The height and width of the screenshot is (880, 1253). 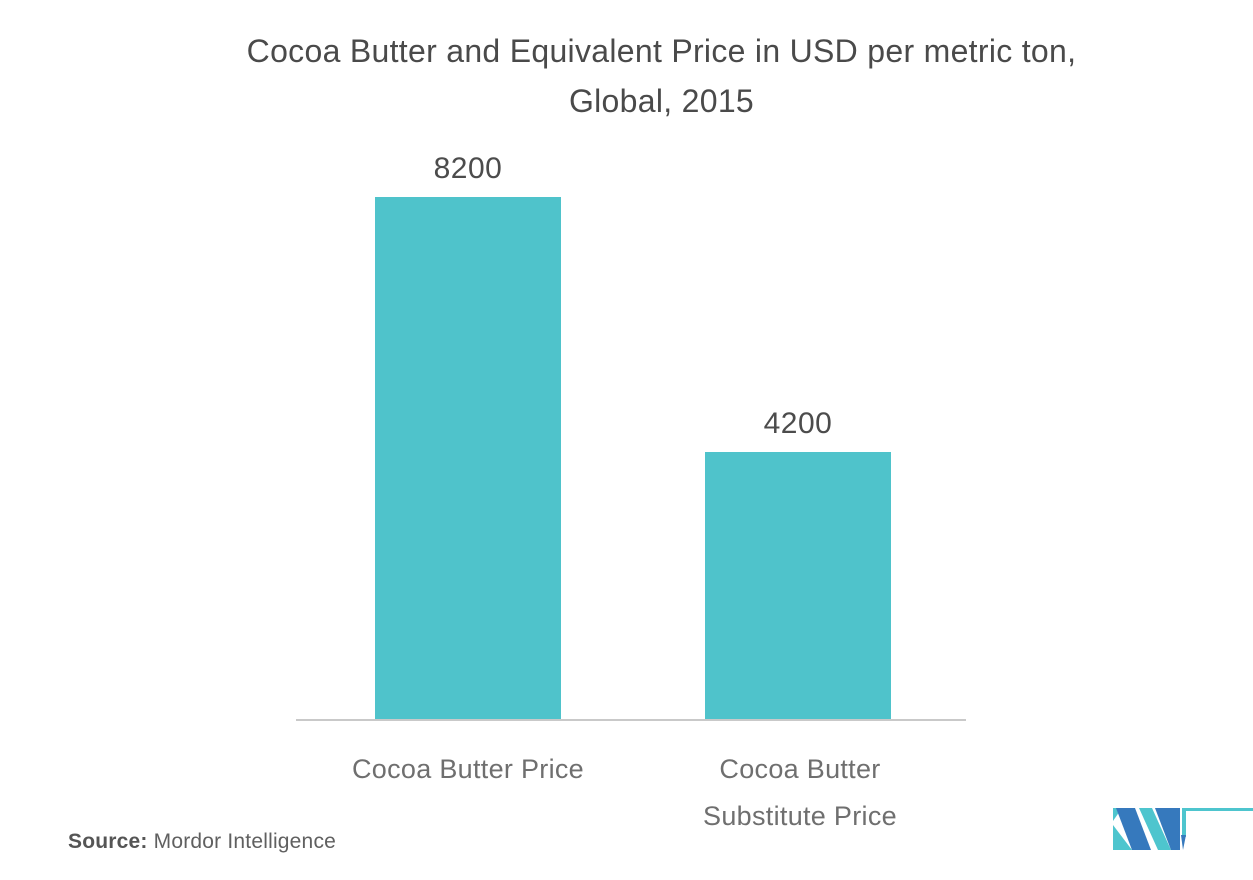 I want to click on source-value: Mordor Intelligence, so click(x=242, y=841).